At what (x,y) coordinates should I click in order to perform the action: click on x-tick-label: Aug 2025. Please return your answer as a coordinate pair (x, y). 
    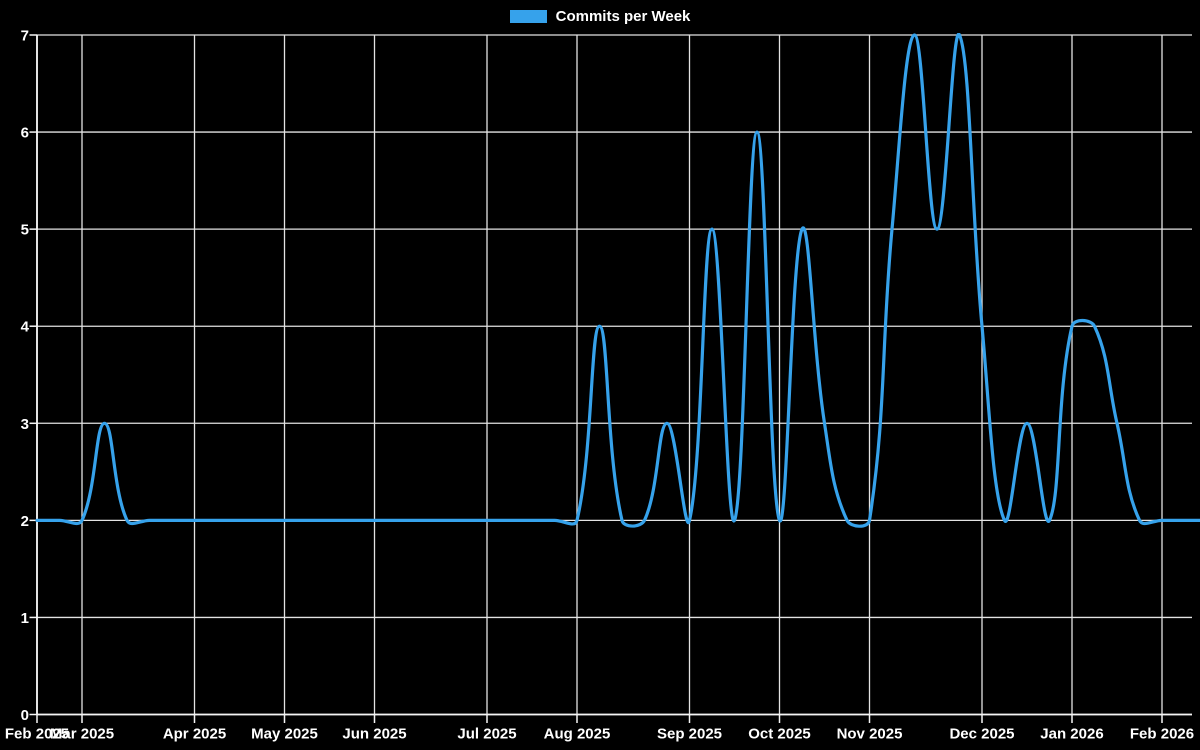
    Looking at the image, I should click on (577, 734).